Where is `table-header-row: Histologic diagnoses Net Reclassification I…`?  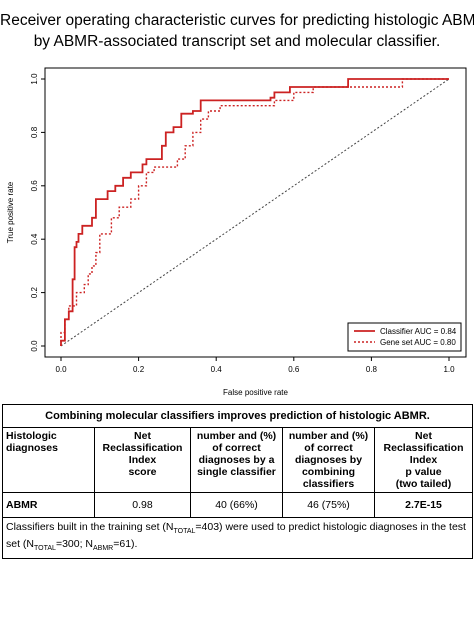
table-header-row: Histologic diagnoses Net Reclassification I… is located at coordinates (238, 460).